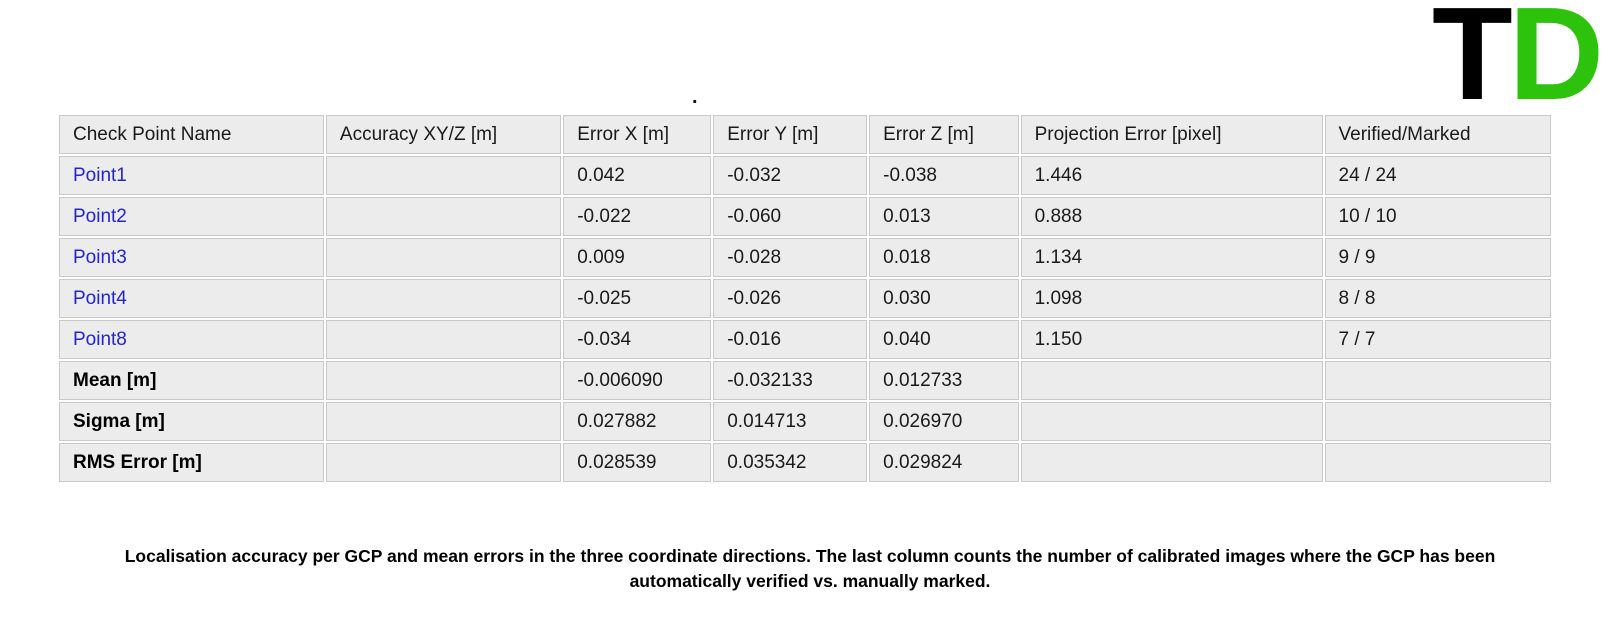  I want to click on cell-error-z: 0.030, so click(944, 298).